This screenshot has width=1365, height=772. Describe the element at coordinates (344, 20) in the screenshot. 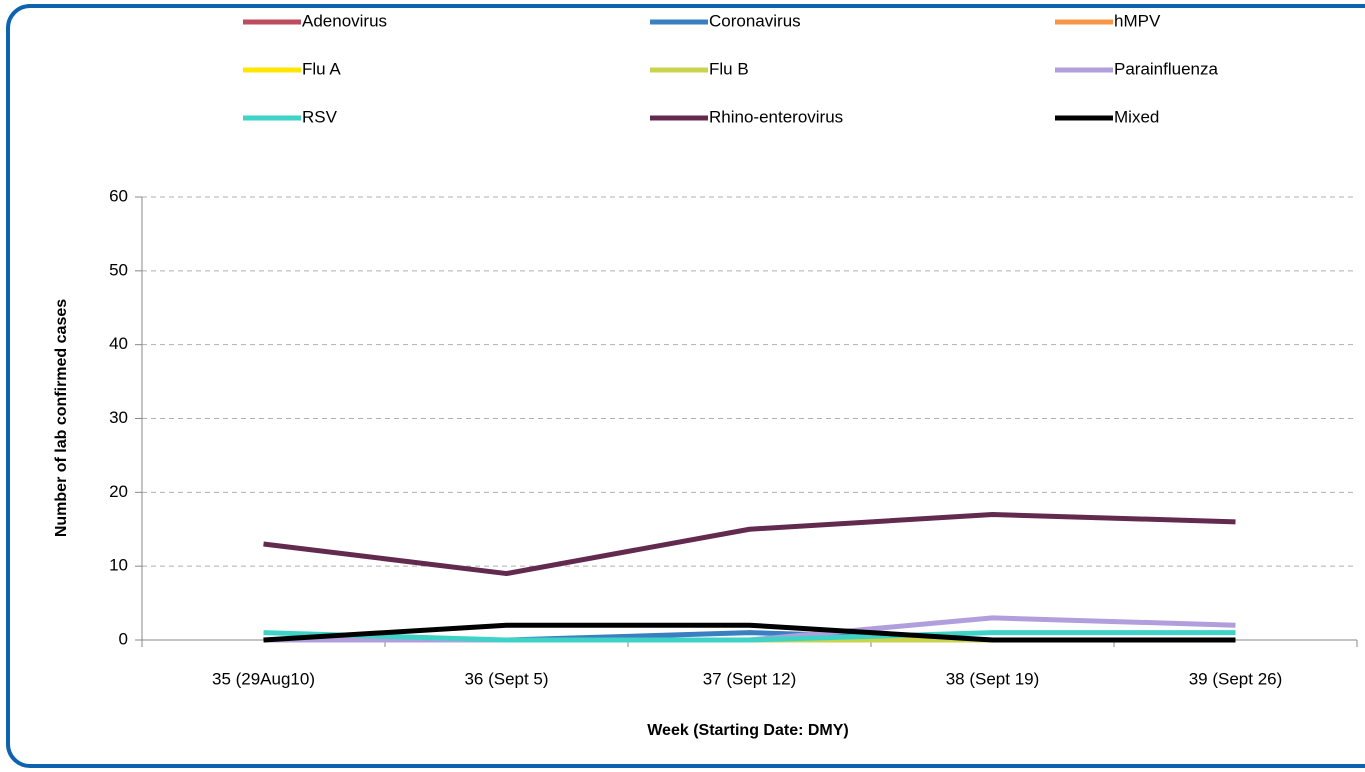

I see `legend-label: Adenovirus` at that location.